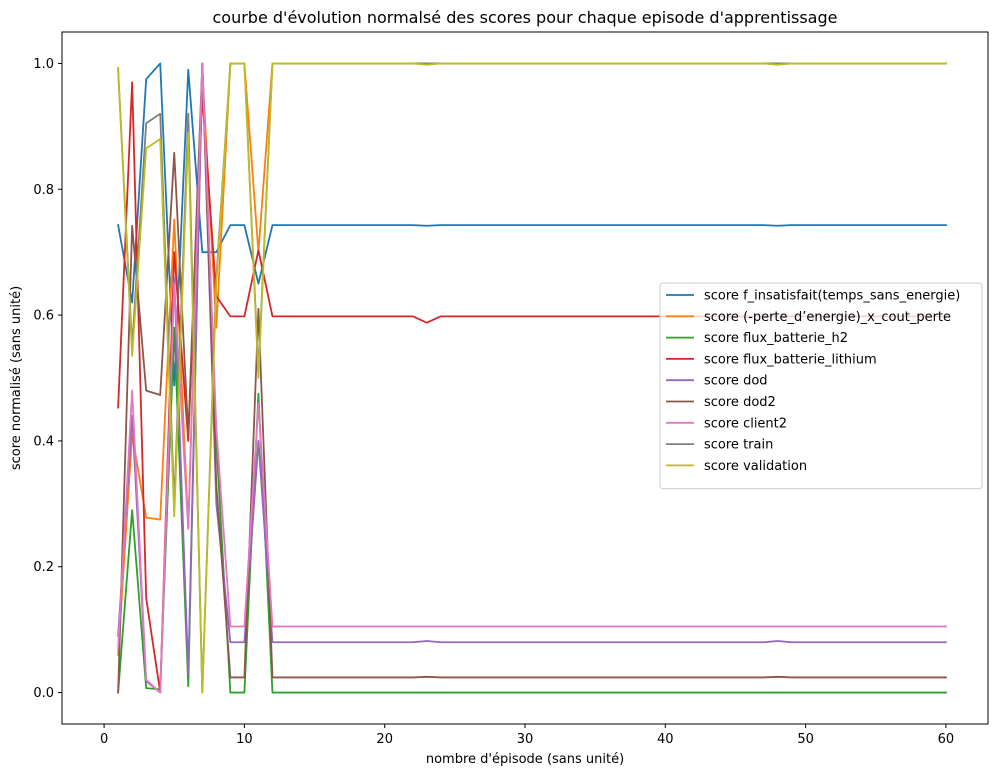 This screenshot has width=1001, height=783. What do you see at coordinates (805, 739) in the screenshot?
I see `x-tick-label: 50` at bounding box center [805, 739].